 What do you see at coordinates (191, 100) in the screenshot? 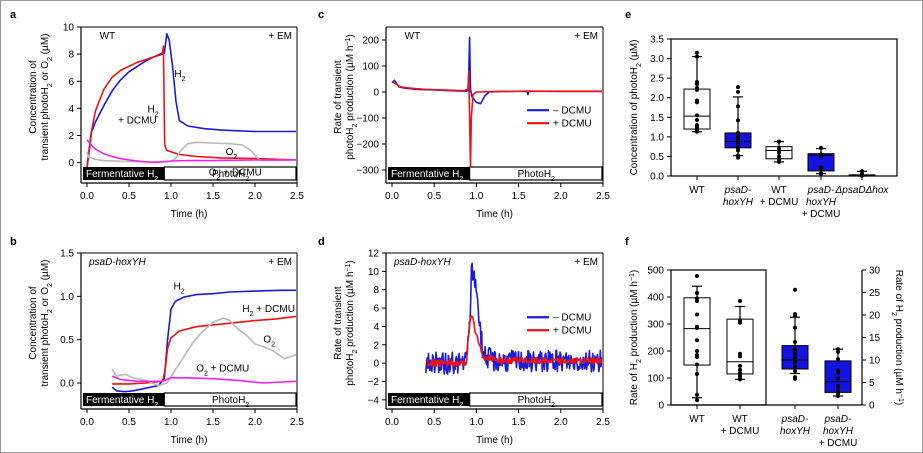
I see `series-line-h2` at bounding box center [191, 100].